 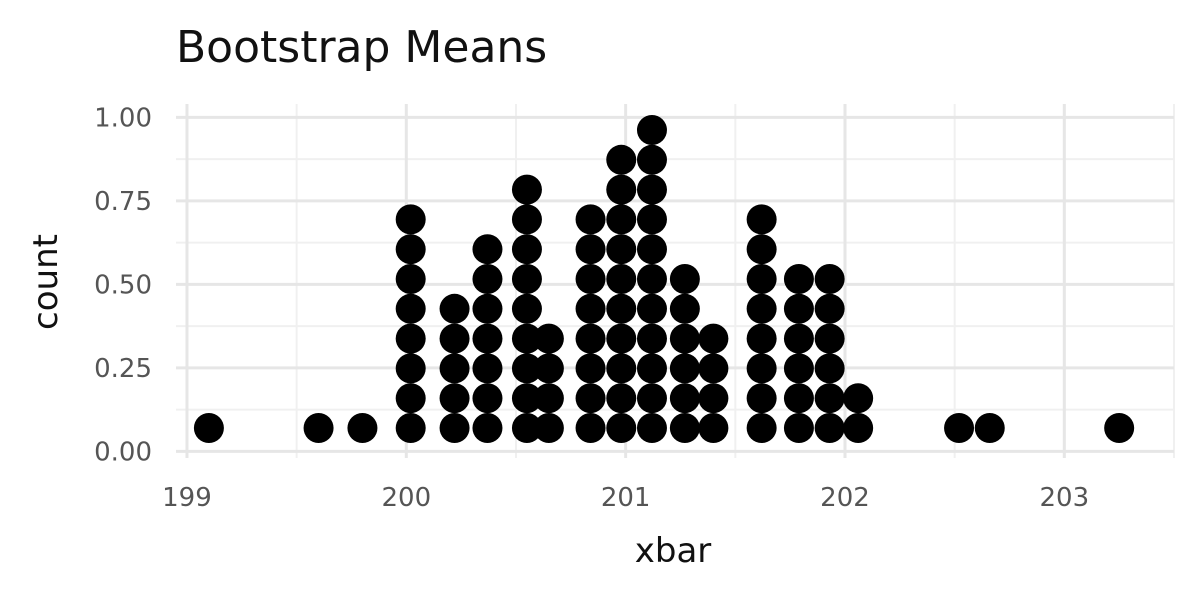 I want to click on y-tick-label: 0.50, so click(x=123, y=285).